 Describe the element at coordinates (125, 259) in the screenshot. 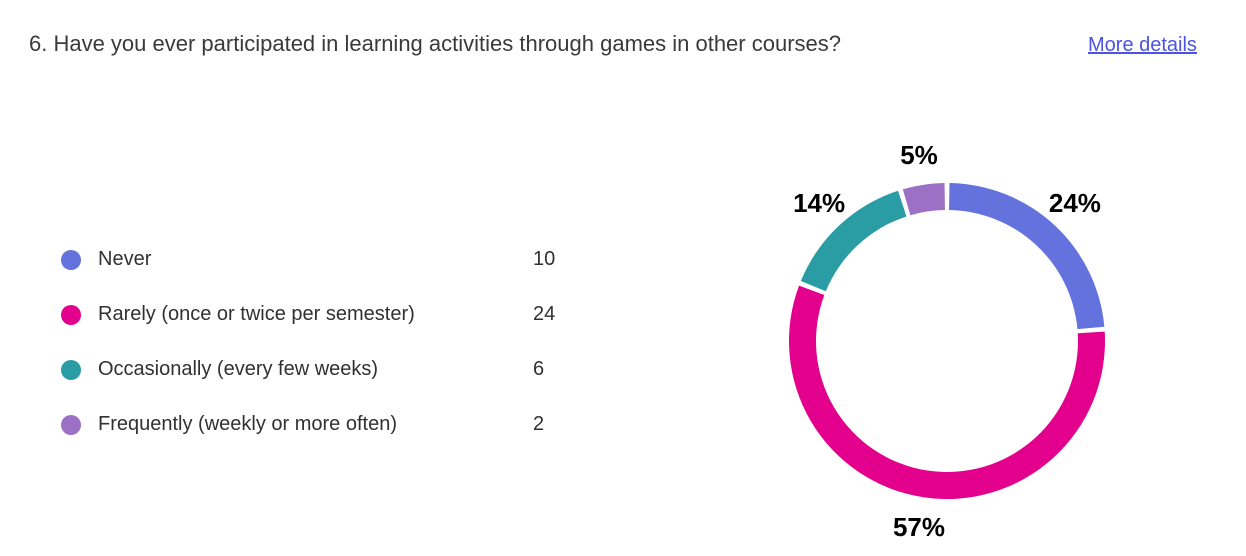

I see `legend-label: Never` at that location.